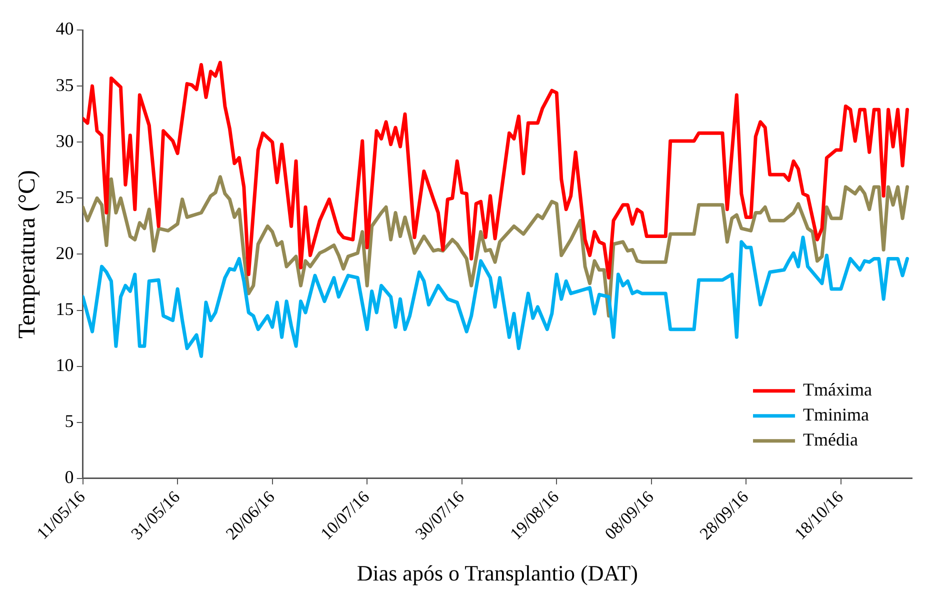  What do you see at coordinates (837, 390) in the screenshot?
I see `legend-label: Tmáxima` at bounding box center [837, 390].